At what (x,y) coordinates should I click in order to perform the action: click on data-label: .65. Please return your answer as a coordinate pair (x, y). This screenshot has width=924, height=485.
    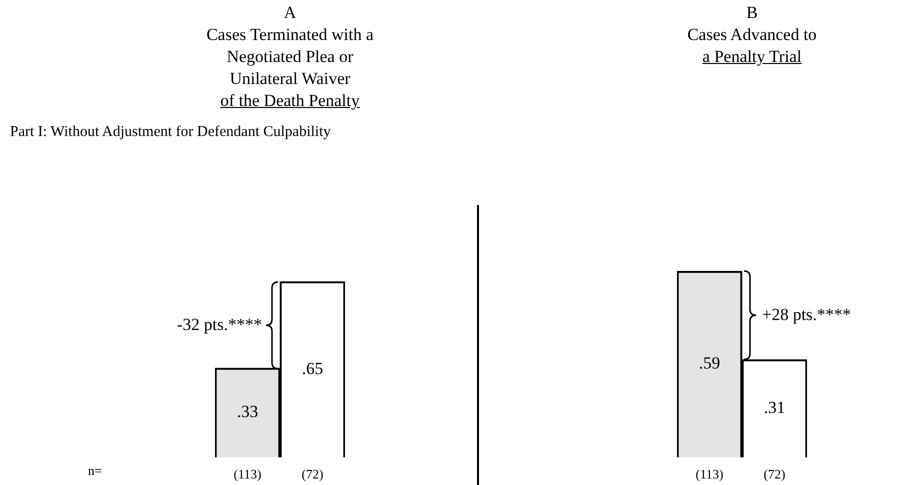
    Looking at the image, I should click on (313, 368).